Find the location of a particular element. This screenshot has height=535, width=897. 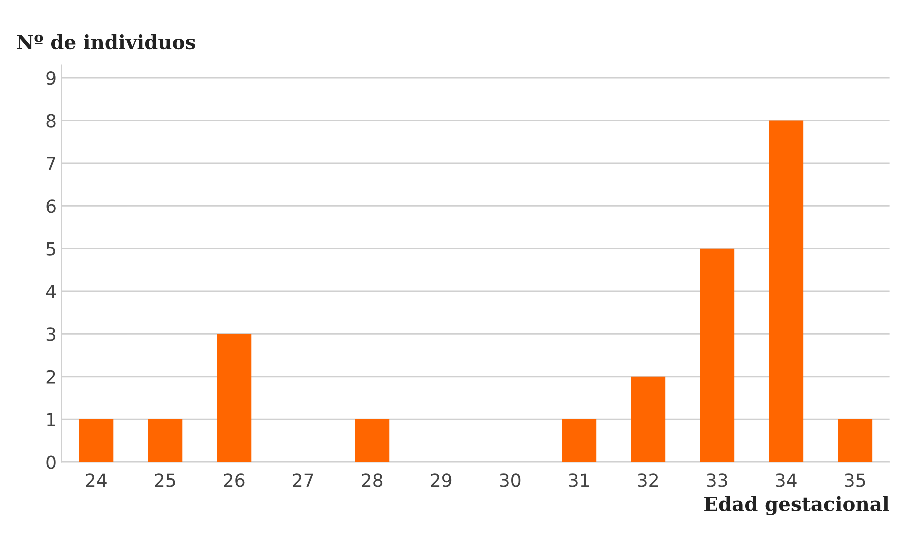

y-tick-label: 7 is located at coordinates (51, 163).